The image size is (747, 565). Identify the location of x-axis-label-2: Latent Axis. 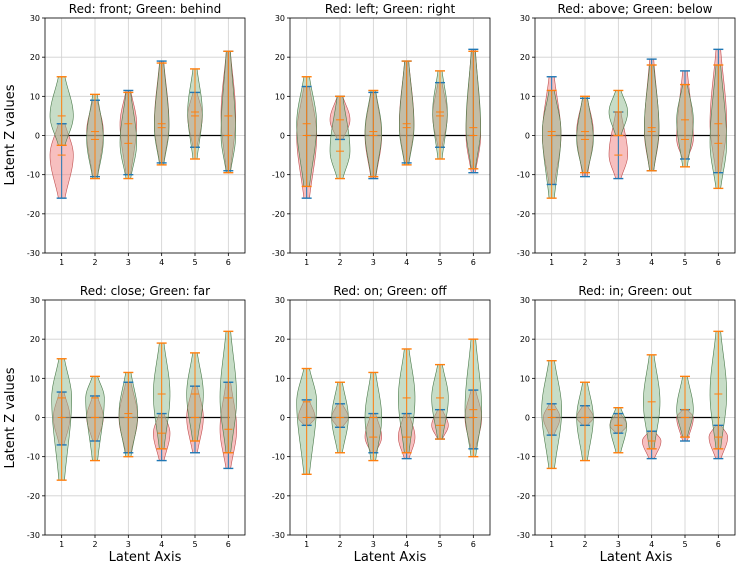
(390, 557).